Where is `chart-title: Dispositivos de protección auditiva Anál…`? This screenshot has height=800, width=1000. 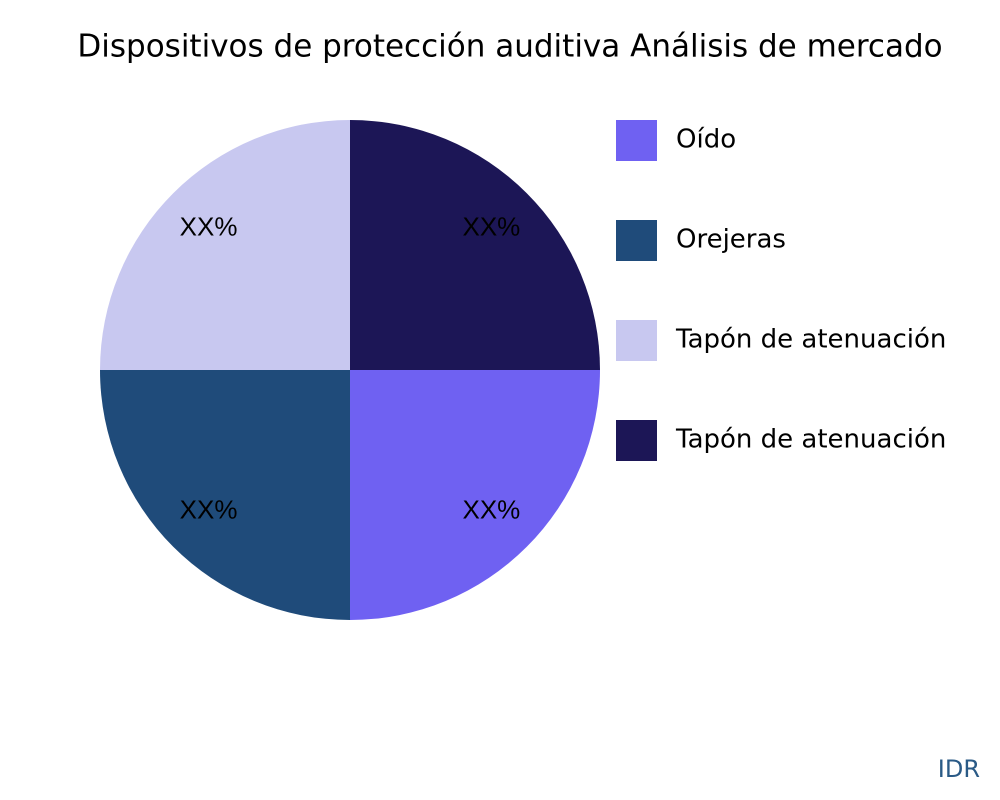
chart-title: Dispositivos de protección auditiva Anál… is located at coordinates (509, 47).